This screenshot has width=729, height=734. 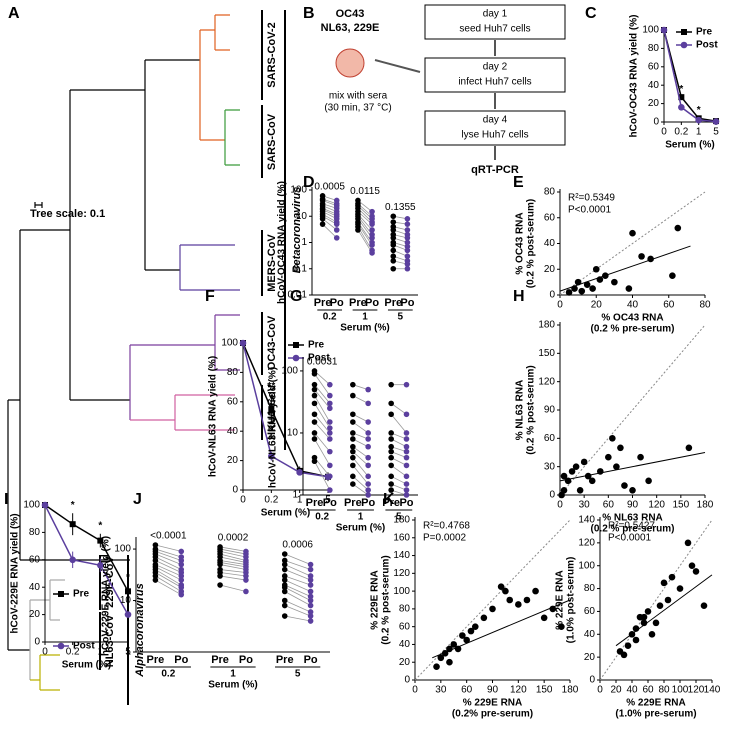 I want to click on x-tick-label: 20, so click(x=616, y=690).